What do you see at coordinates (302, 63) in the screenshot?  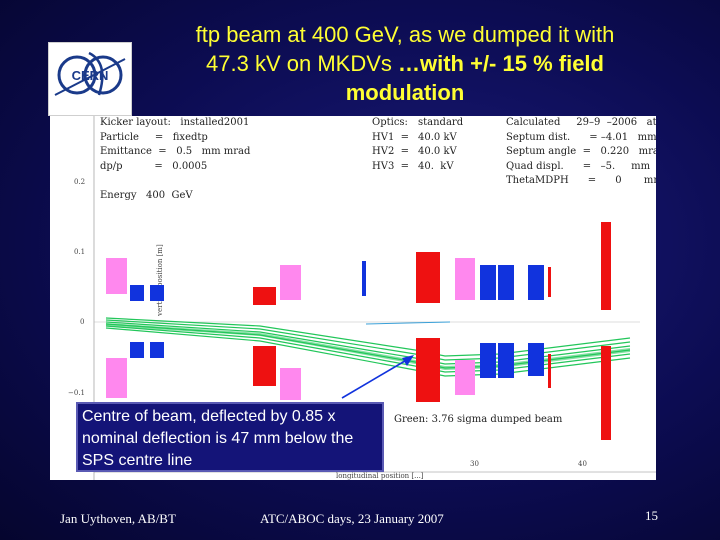 I see `title-line-2a: 47.3 kV on MKDVs` at bounding box center [302, 63].